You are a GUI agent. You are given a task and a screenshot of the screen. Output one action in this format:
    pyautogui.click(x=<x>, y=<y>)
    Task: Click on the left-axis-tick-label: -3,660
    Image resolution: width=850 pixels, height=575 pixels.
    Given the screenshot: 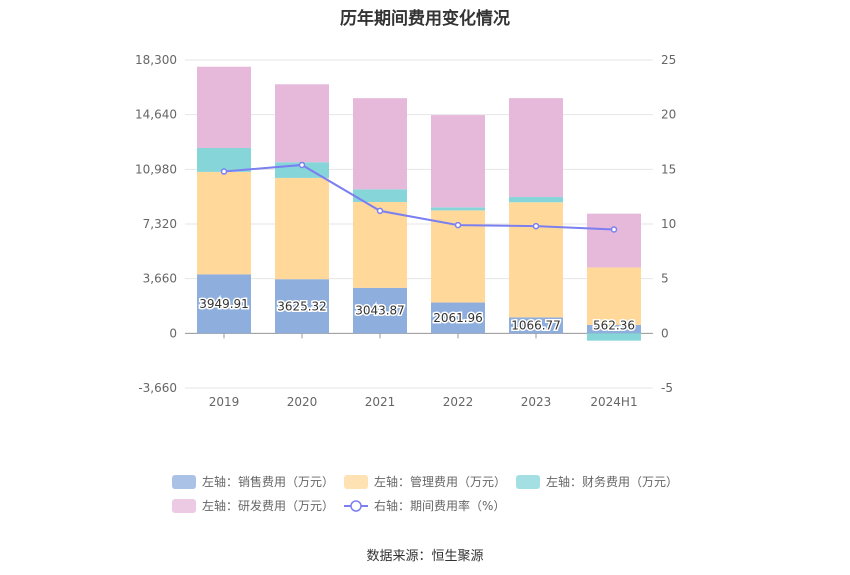 What is the action you would take?
    pyautogui.click(x=157, y=388)
    